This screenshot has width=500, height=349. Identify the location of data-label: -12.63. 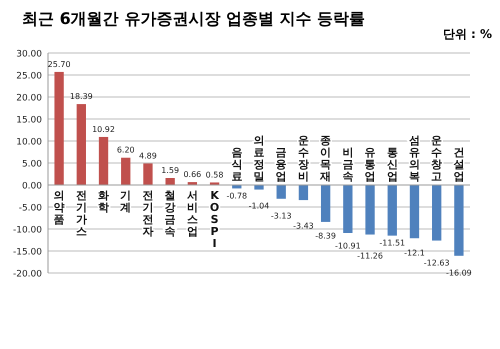
(437, 263).